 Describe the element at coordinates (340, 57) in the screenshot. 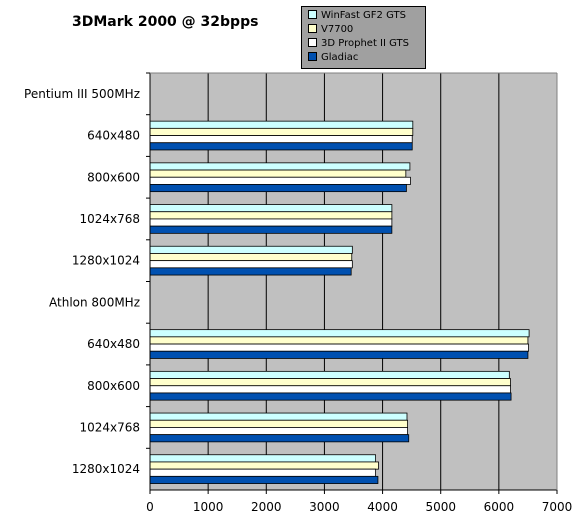

I see `legend-label-gladiac: Gladiac` at that location.